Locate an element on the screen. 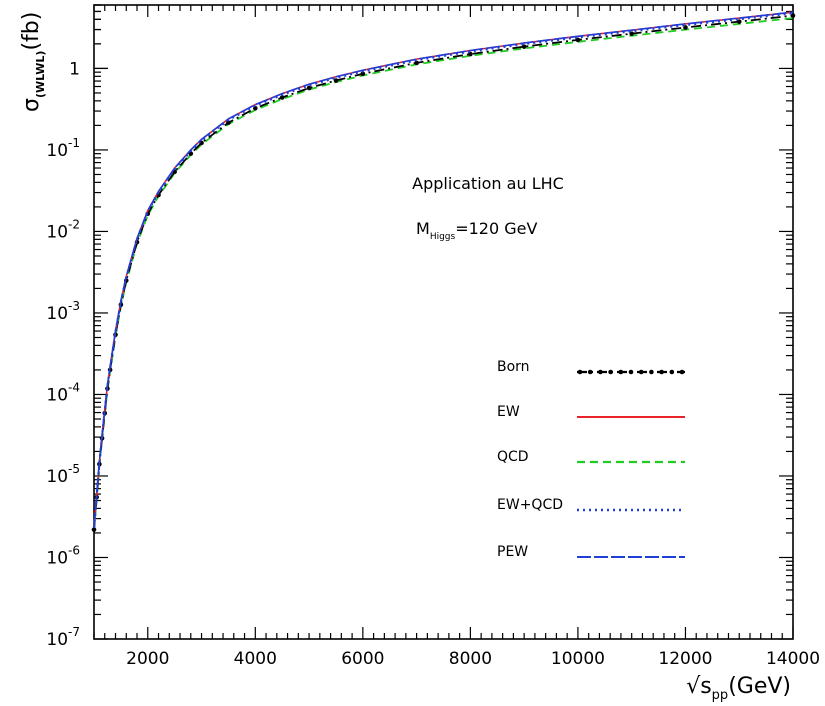 This screenshot has height=706, width=825. legend-label-qcd: QCD is located at coordinates (513, 457).